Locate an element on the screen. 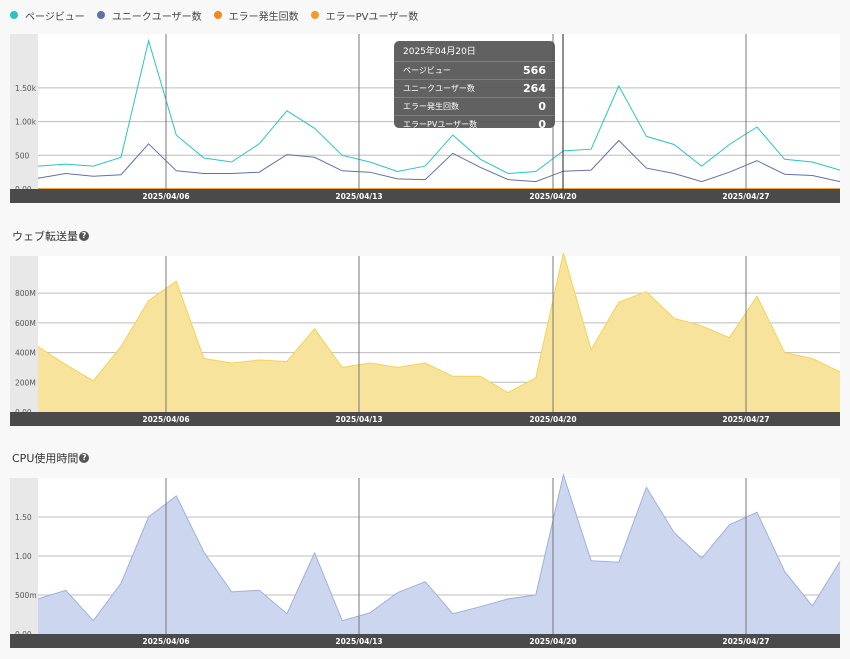 This screenshot has height=659, width=850. cpu-title-text: CPU使用時間 is located at coordinates (45, 458).